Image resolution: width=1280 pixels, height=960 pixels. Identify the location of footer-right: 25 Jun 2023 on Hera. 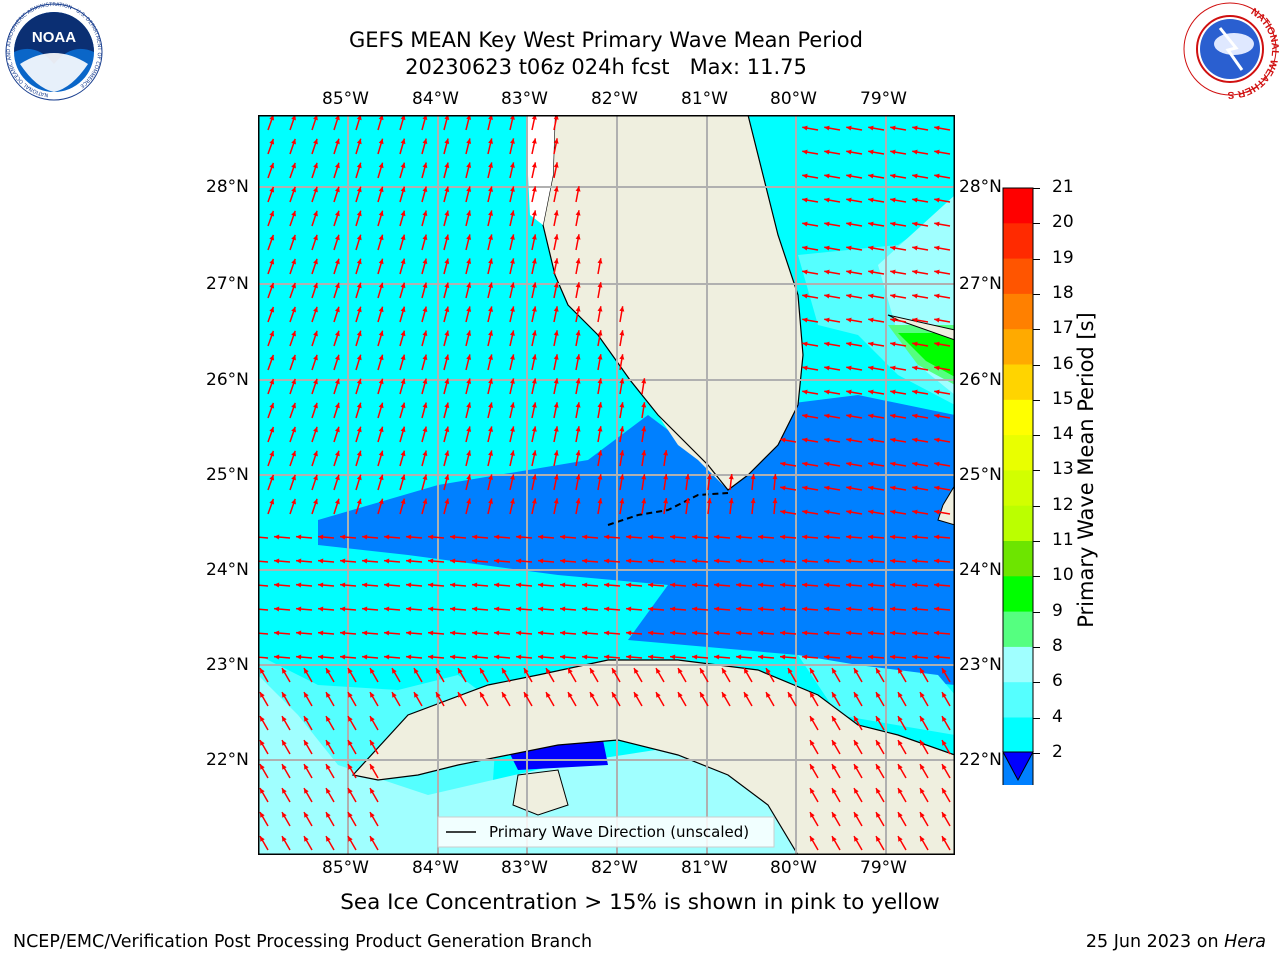
(1175, 942).